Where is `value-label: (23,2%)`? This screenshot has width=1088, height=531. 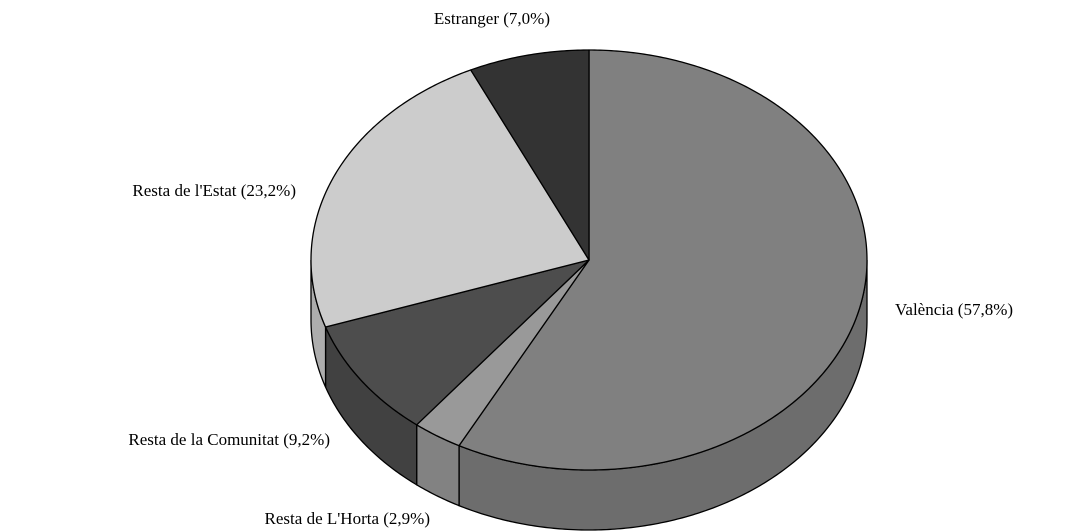
value-label: (23,2%) is located at coordinates (268, 190).